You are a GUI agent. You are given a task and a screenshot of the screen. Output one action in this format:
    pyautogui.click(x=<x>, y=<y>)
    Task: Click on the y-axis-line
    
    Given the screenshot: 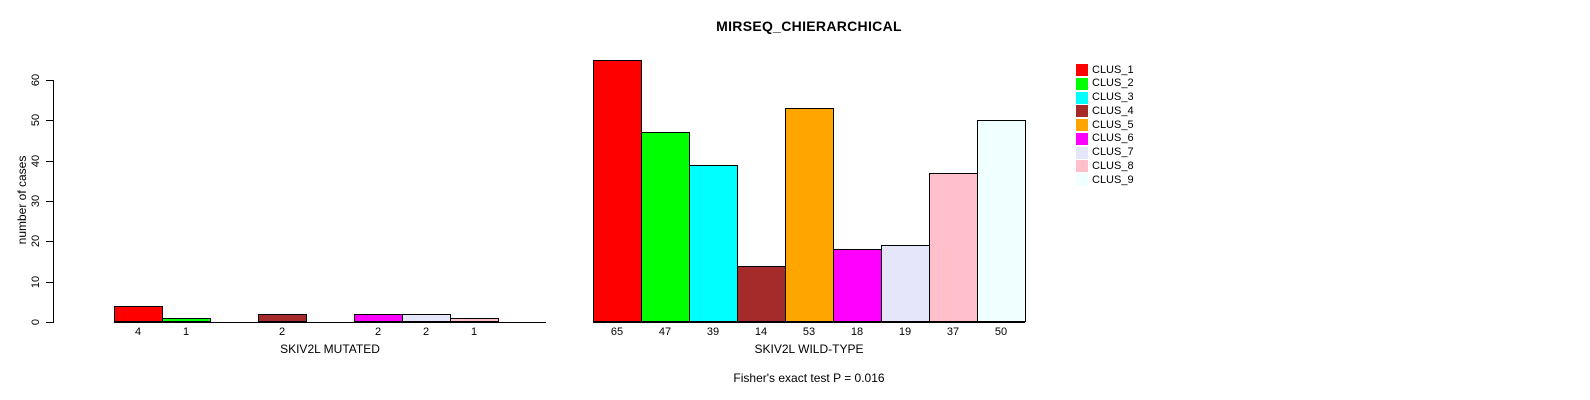 What is the action you would take?
    pyautogui.click(x=53, y=201)
    